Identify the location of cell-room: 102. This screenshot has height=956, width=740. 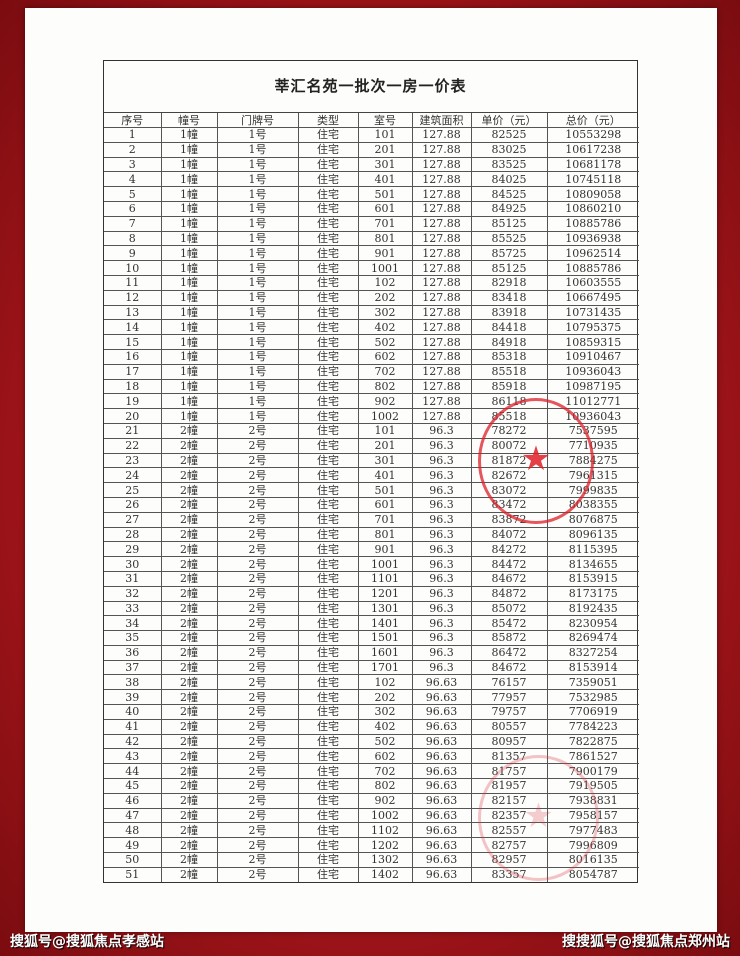
(385, 682).